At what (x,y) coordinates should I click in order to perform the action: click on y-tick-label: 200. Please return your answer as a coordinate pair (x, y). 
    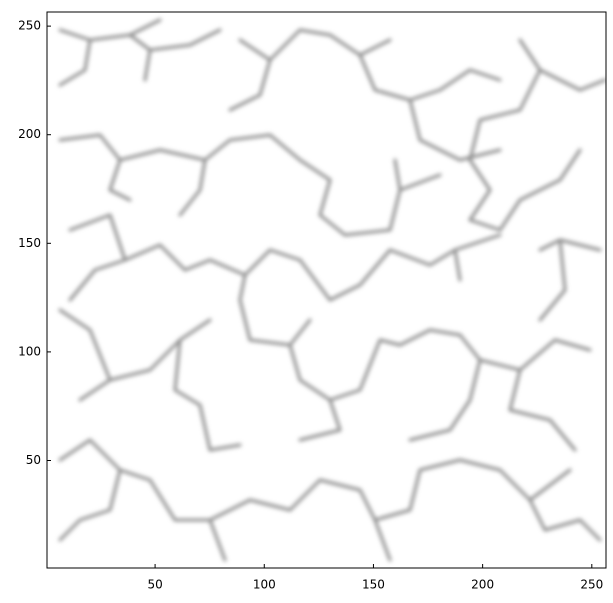
    Looking at the image, I should click on (29, 134).